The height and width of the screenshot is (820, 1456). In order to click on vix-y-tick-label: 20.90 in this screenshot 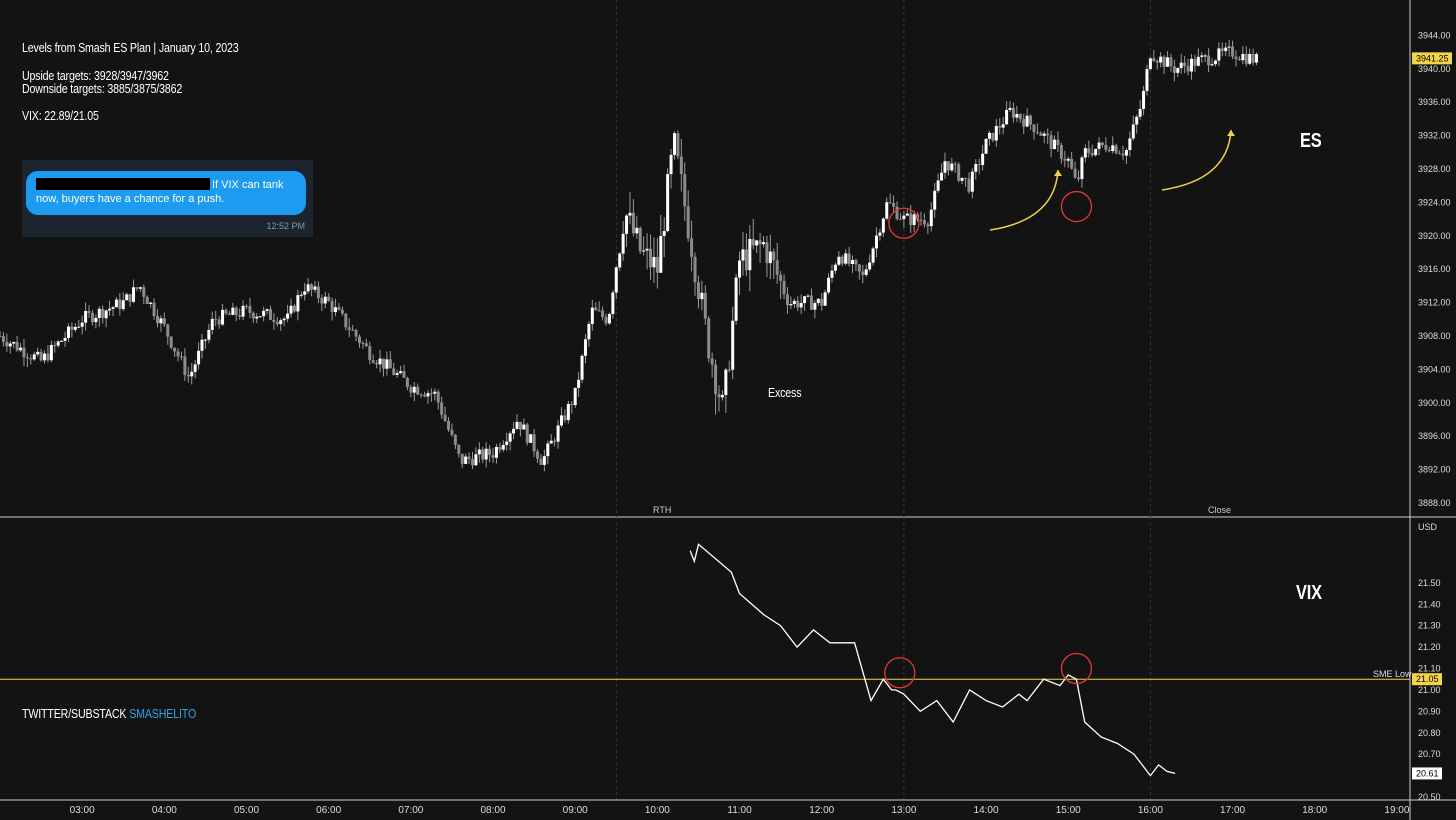, I will do `click(1429, 711)`.